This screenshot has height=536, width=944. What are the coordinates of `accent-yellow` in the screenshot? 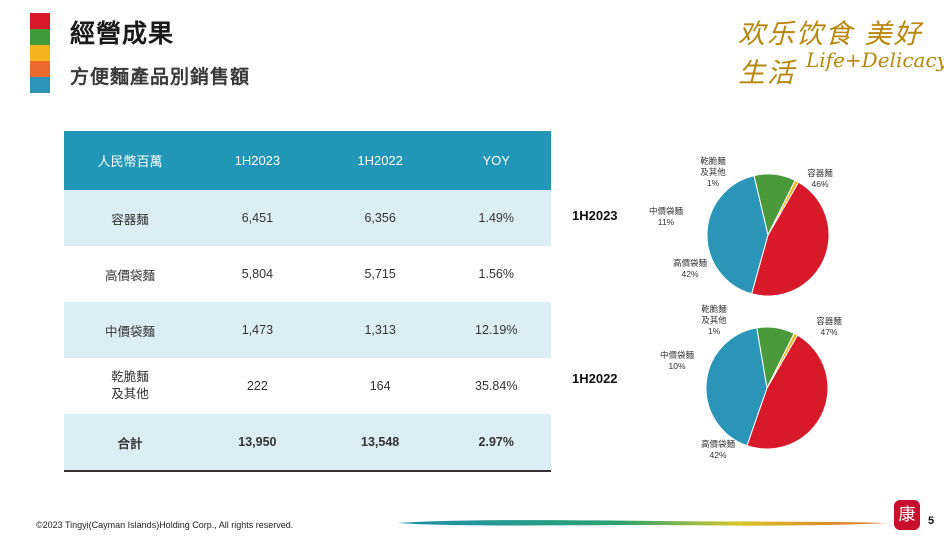 It's located at (40, 53).